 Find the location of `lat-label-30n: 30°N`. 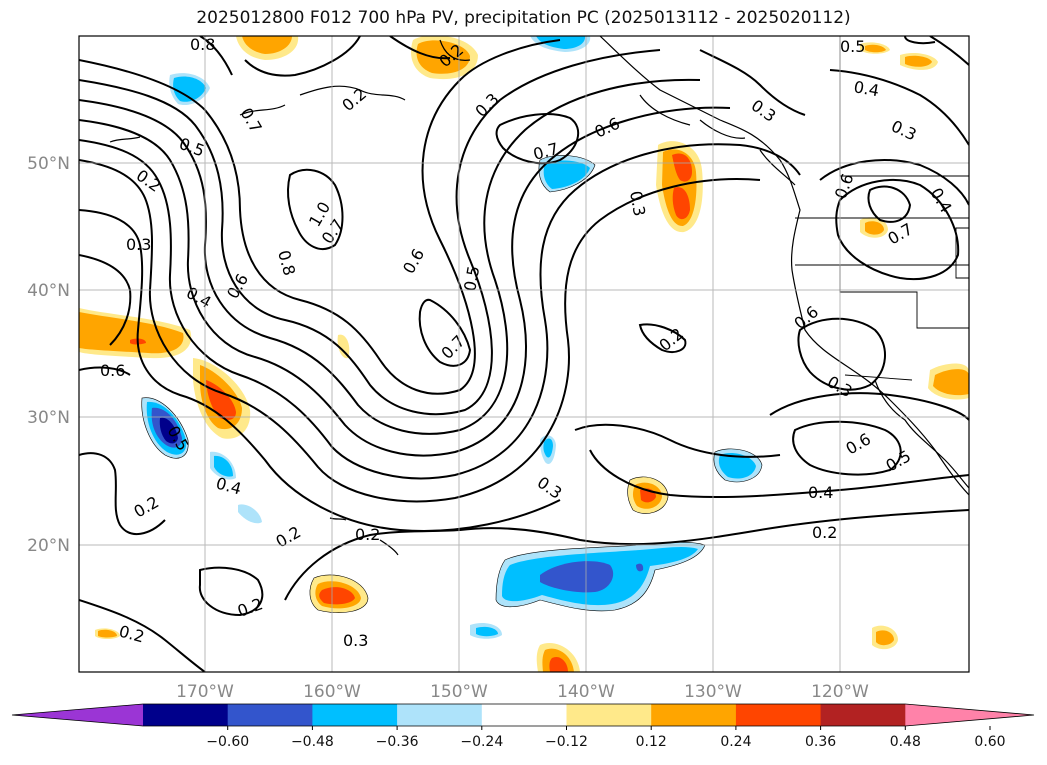

lat-label-30n: 30°N is located at coordinates (48, 418).